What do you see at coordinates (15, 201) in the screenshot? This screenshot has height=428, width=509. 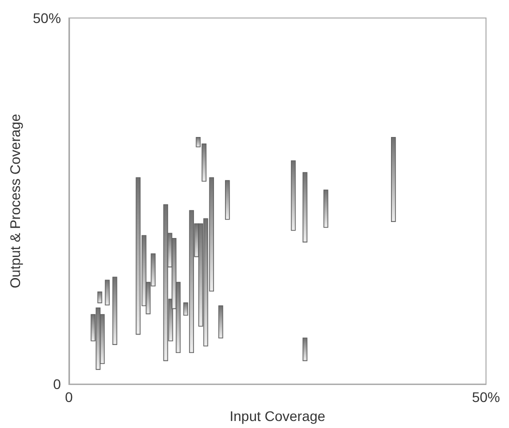 I see `y-axis-title: Output & Process Coverage` at bounding box center [15, 201].